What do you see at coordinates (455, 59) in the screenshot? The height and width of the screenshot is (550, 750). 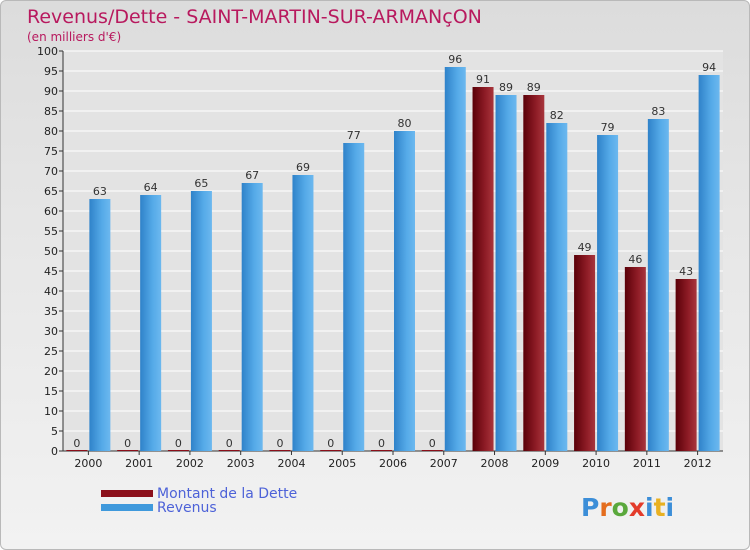 I see `data-label: 96` at bounding box center [455, 59].